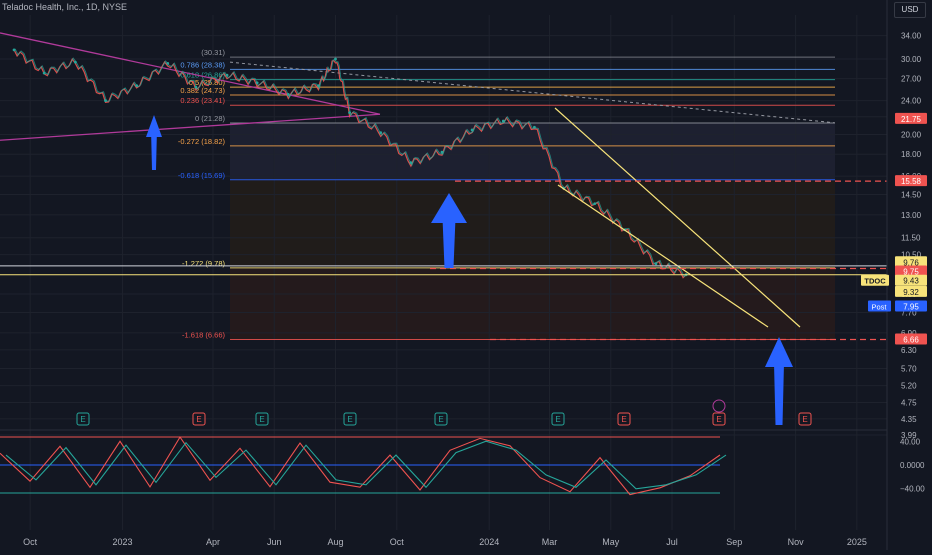 Image resolution: width=932 pixels, height=555 pixels. I want to click on fib-level-label: 0.618 (26.86), so click(202, 75).